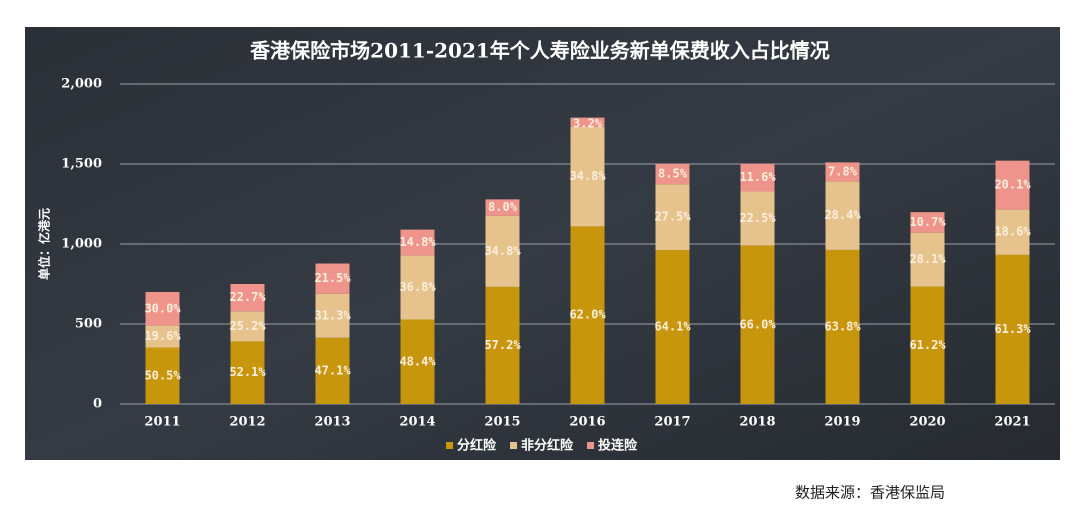  I want to click on percent-label: 25.2%, so click(247, 326).